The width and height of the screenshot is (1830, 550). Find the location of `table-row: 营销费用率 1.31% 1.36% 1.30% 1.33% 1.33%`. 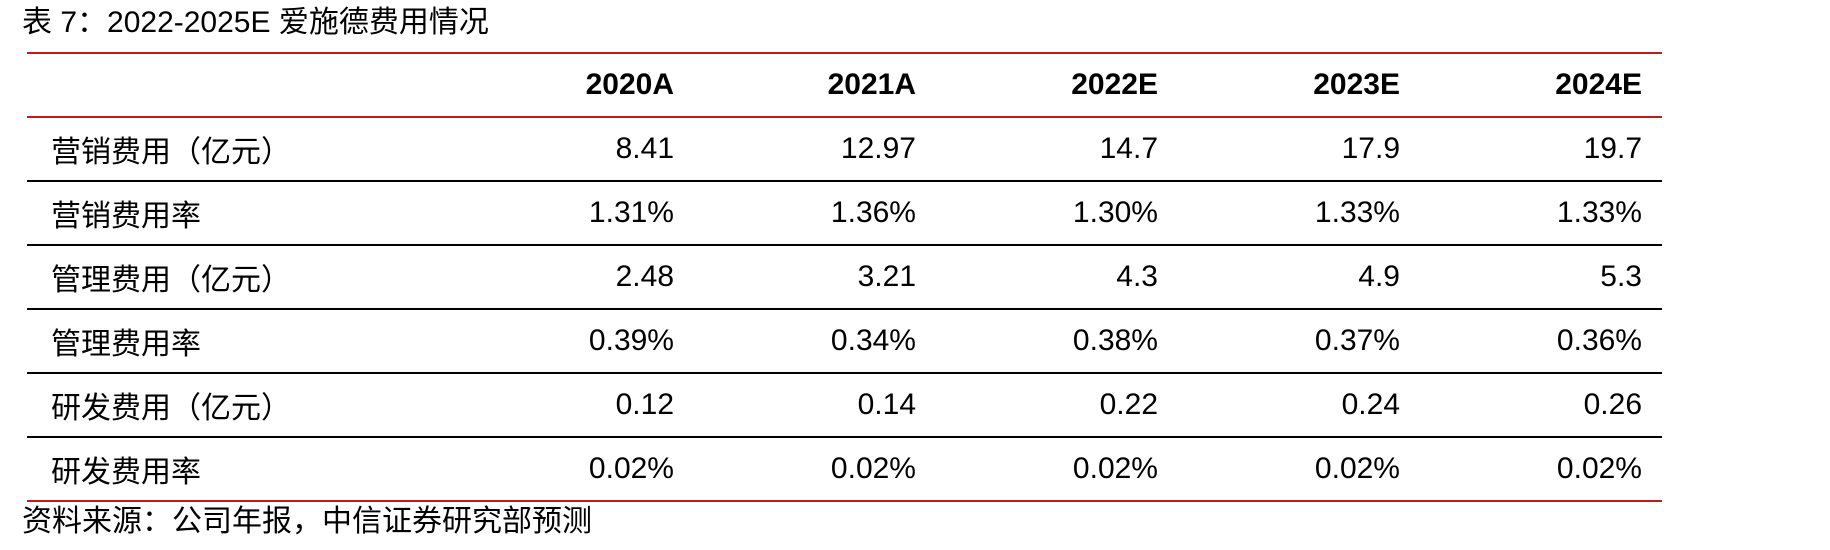

table-row: 营销费用率 1.31% 1.36% 1.30% 1.33% 1.33% is located at coordinates (844, 213).